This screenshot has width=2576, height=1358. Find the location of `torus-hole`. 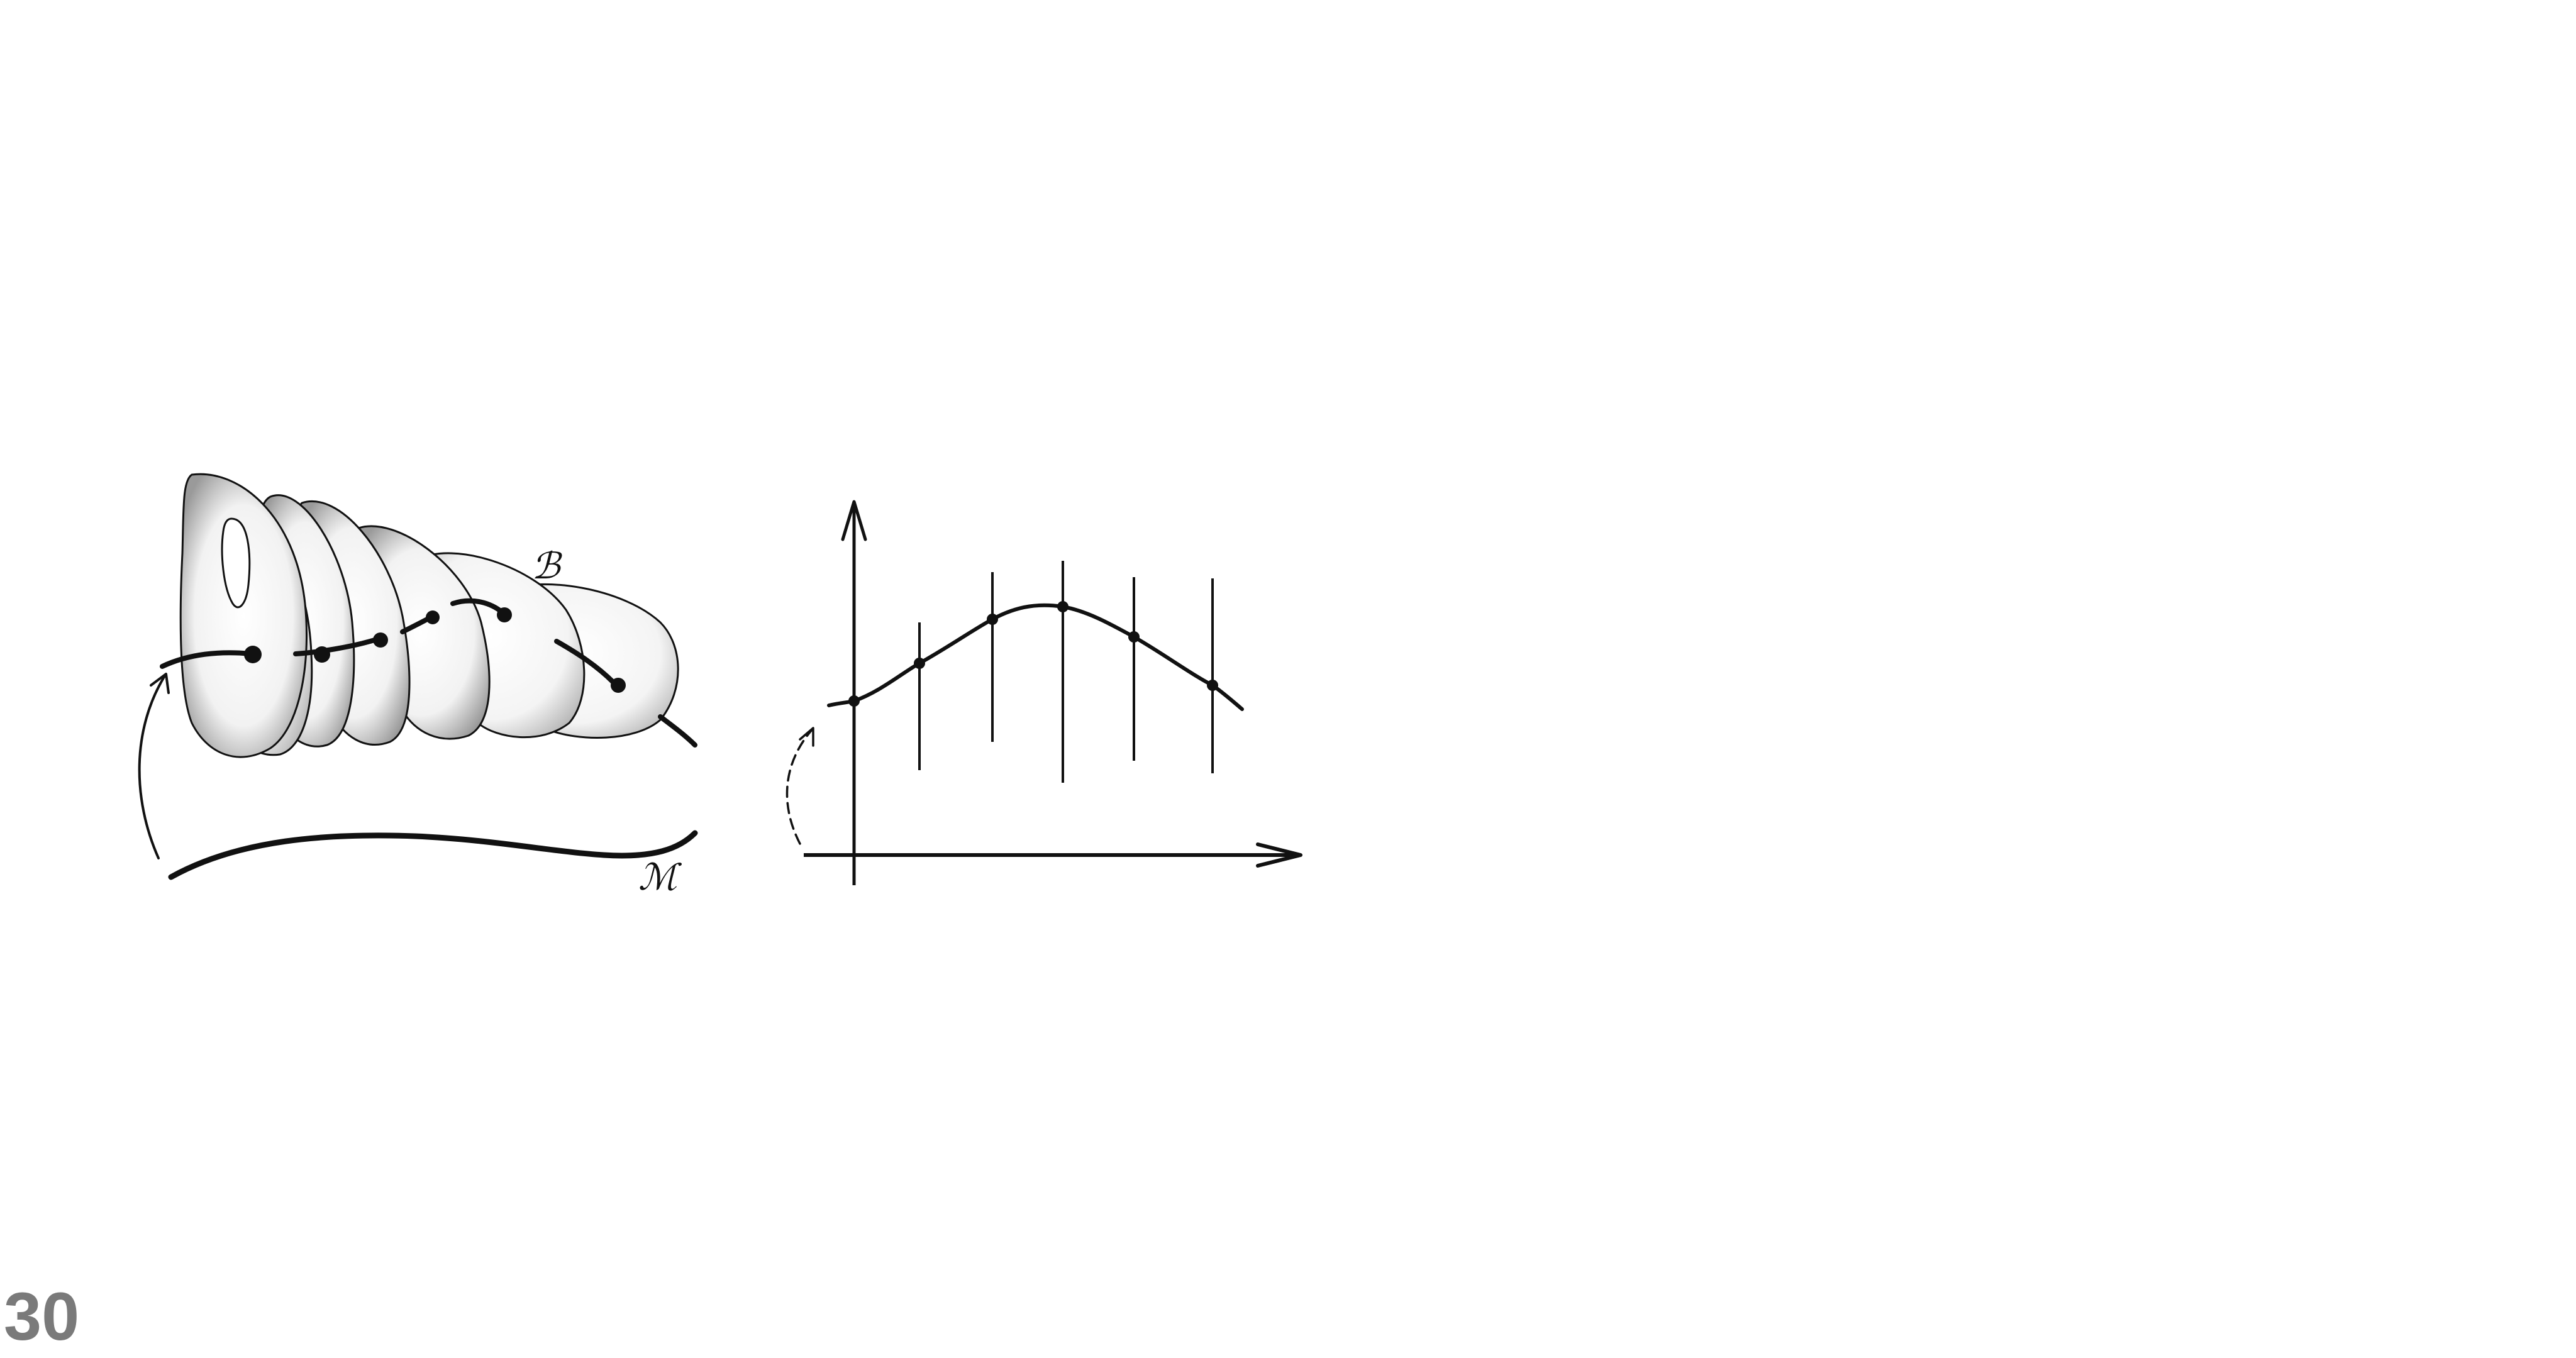

torus-hole is located at coordinates (236, 563).